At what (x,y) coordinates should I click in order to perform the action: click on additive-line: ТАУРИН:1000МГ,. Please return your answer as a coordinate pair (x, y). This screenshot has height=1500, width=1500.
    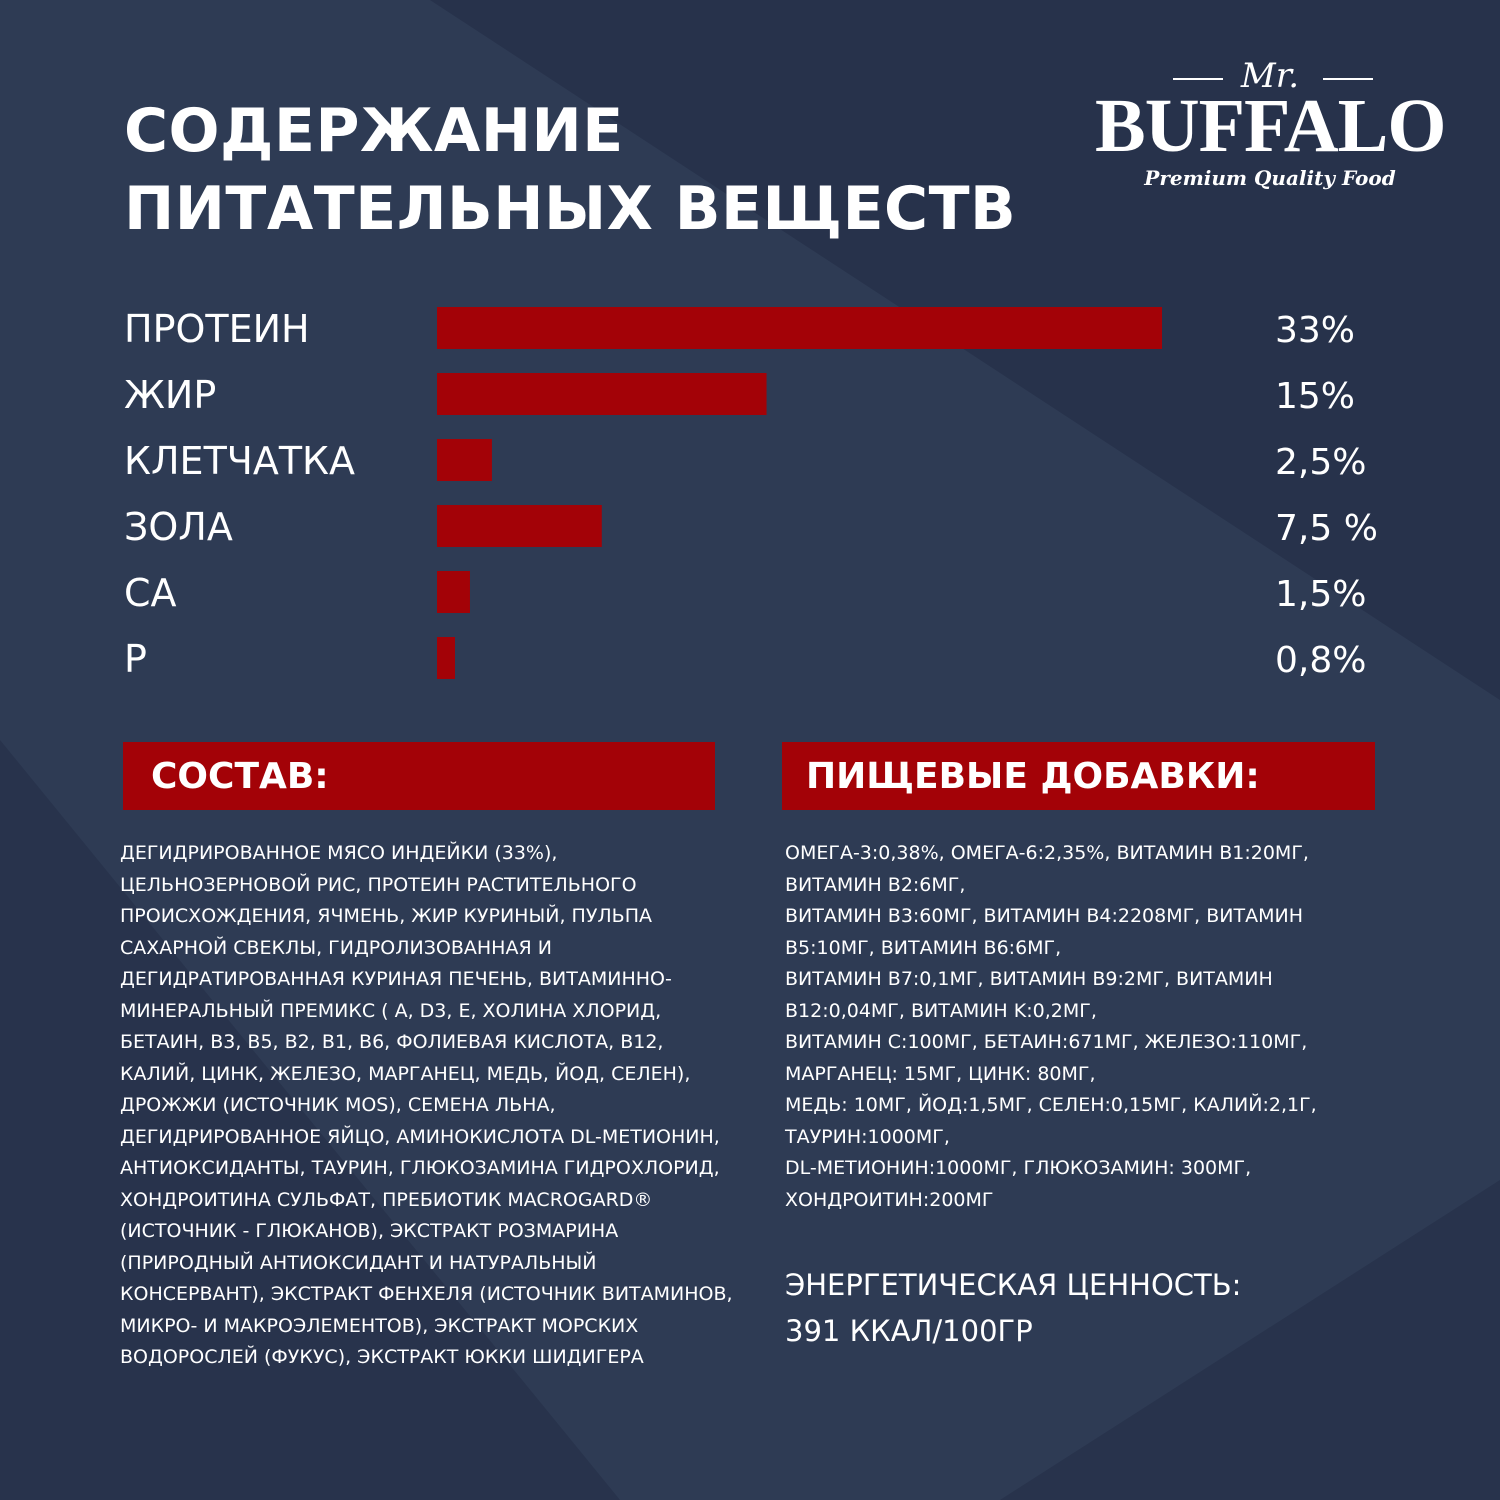
    Looking at the image, I should click on (867, 1136).